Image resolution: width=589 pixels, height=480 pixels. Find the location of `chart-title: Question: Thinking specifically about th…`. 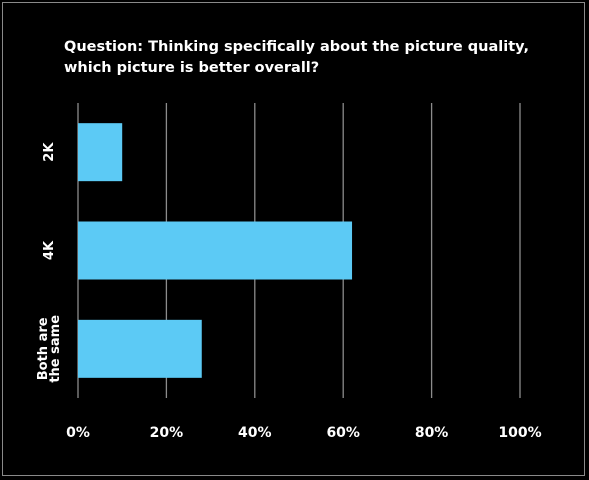

chart-title: Question: Thinking specifically about th… is located at coordinates (296, 57).